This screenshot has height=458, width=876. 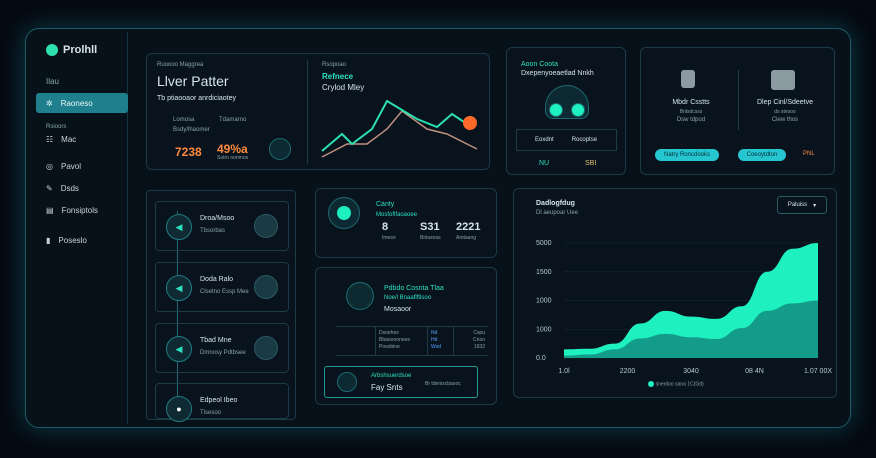 What do you see at coordinates (391, 376) in the screenshot?
I see `footer-label: Arbshsuerdsoe` at bounding box center [391, 376].